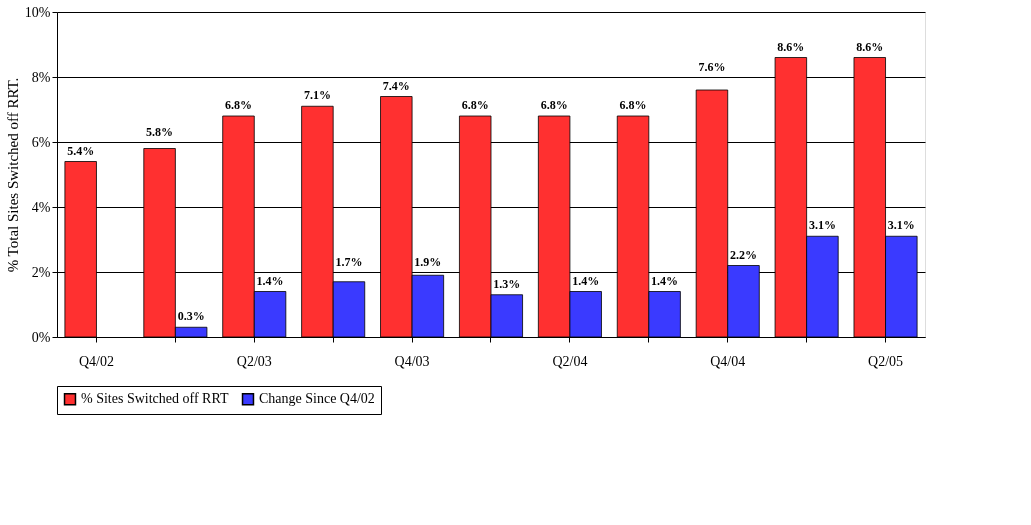 The image size is (1031, 525). Describe the element at coordinates (349, 262) in the screenshot. I see `data-label: 1.7%` at that location.